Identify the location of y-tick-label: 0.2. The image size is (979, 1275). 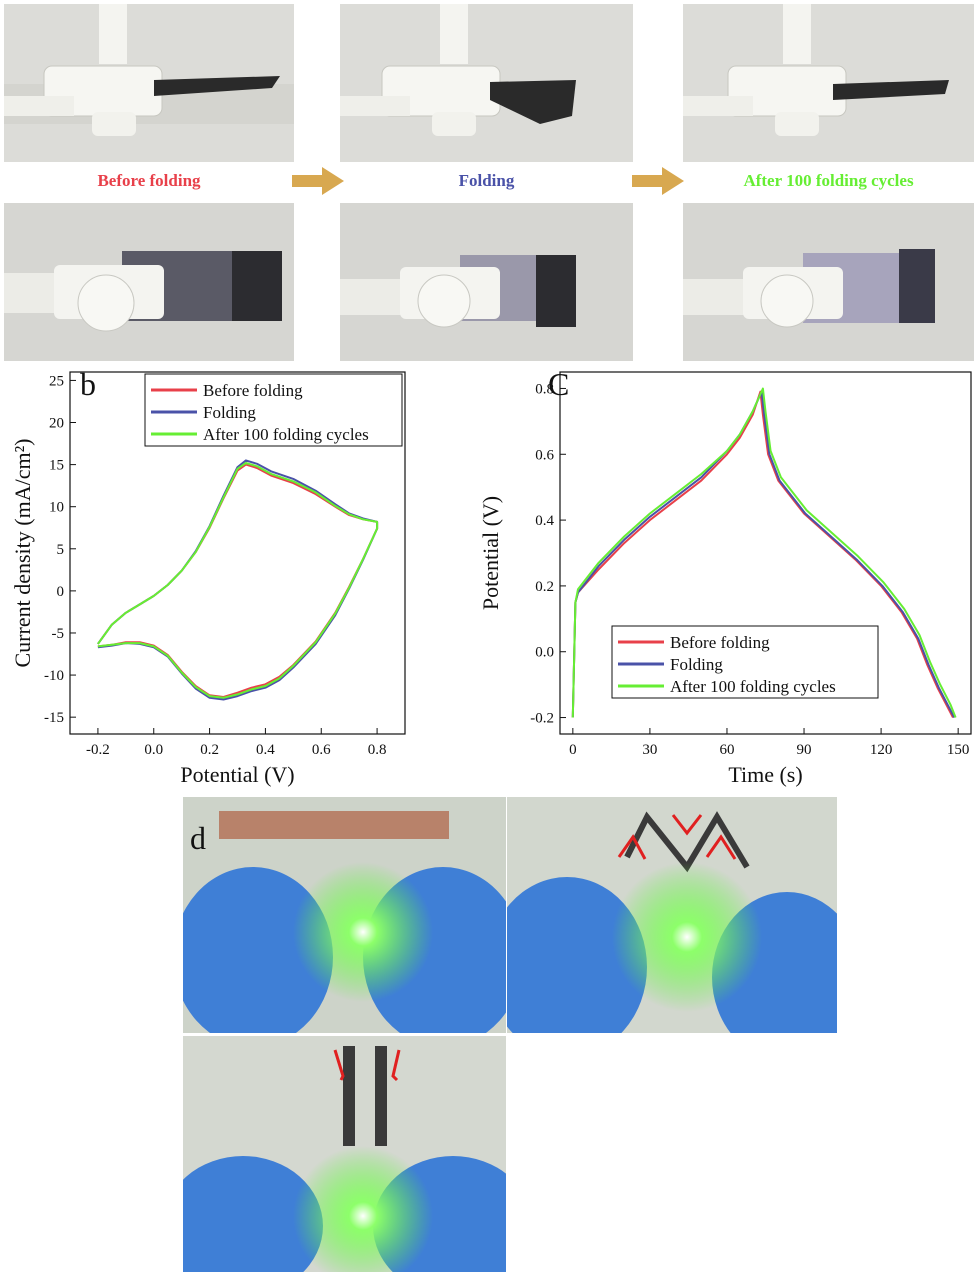
(544, 587).